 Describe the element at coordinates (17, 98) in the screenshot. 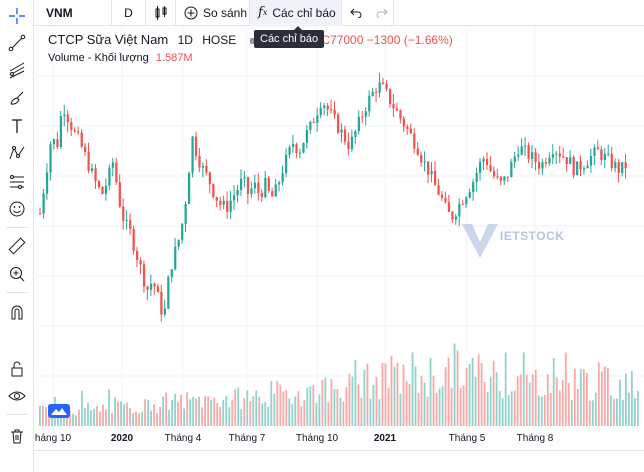

I see `brush-button` at that location.